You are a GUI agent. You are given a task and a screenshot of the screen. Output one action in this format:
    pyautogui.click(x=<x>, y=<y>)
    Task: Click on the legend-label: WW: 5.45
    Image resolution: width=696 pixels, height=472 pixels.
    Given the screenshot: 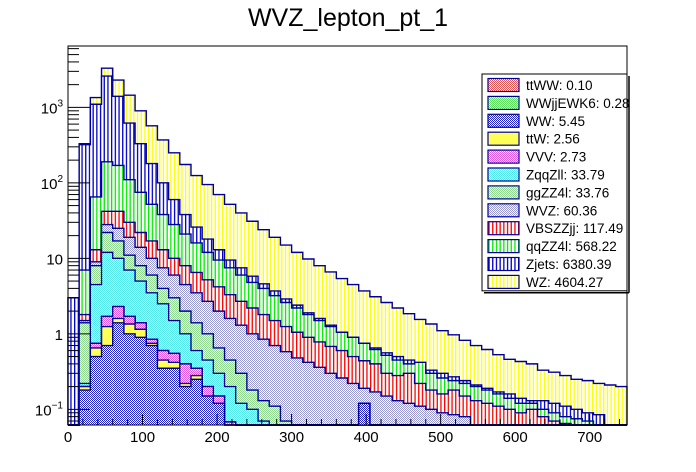 What is the action you would take?
    pyautogui.click(x=555, y=121)
    